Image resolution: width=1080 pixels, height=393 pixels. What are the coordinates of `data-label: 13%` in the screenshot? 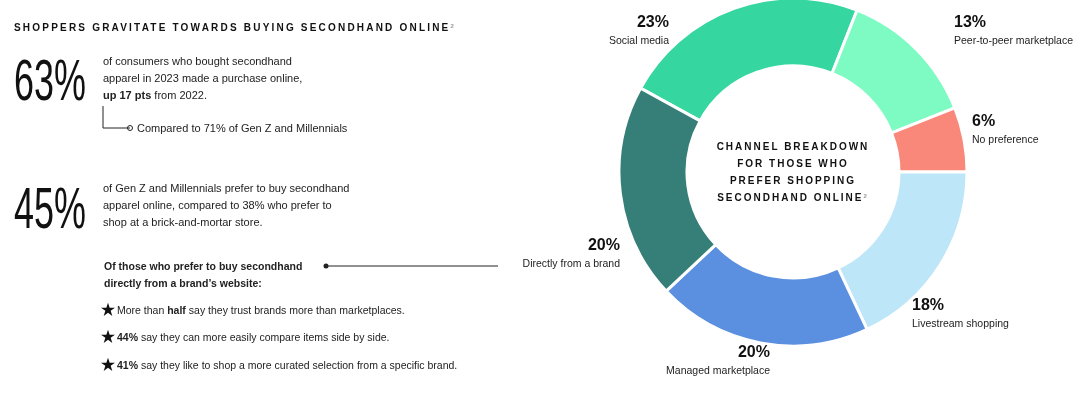 It's located at (970, 21).